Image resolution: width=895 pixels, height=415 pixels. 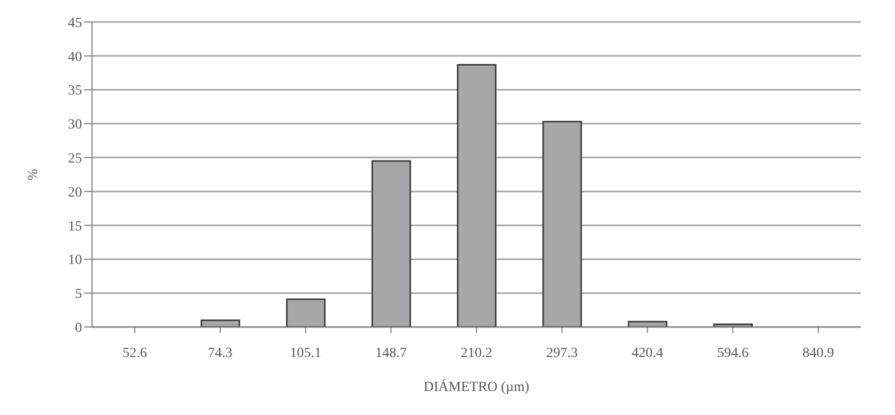 I want to click on y-axis-title: %, so click(x=33, y=174).